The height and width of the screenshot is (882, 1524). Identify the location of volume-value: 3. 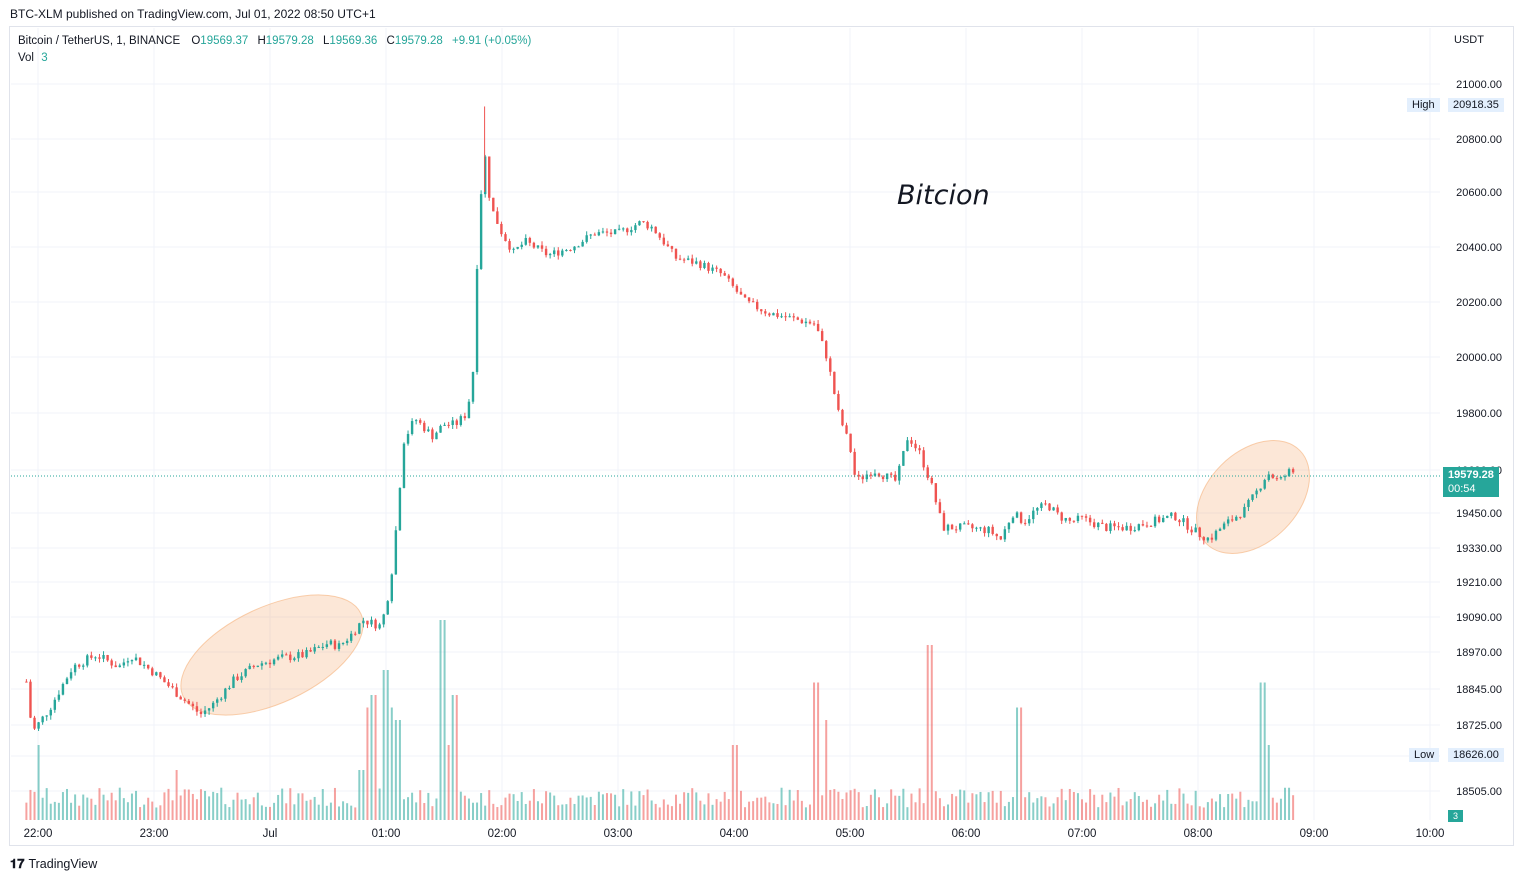
(44, 58).